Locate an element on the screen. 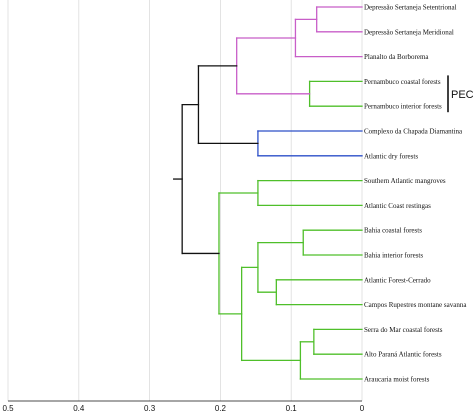  leaf-label: Complexo da Chapada Diamantina is located at coordinates (413, 132).